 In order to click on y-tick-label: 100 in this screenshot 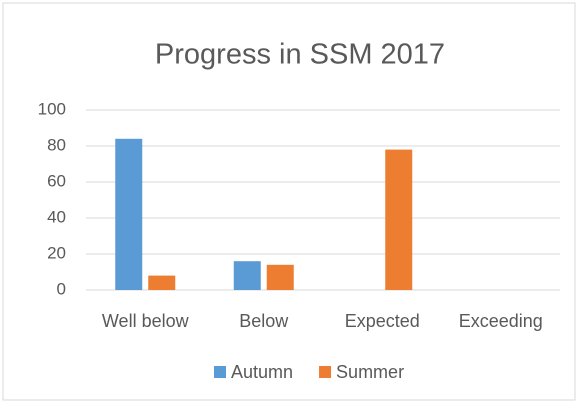, I will do `click(52, 108)`.